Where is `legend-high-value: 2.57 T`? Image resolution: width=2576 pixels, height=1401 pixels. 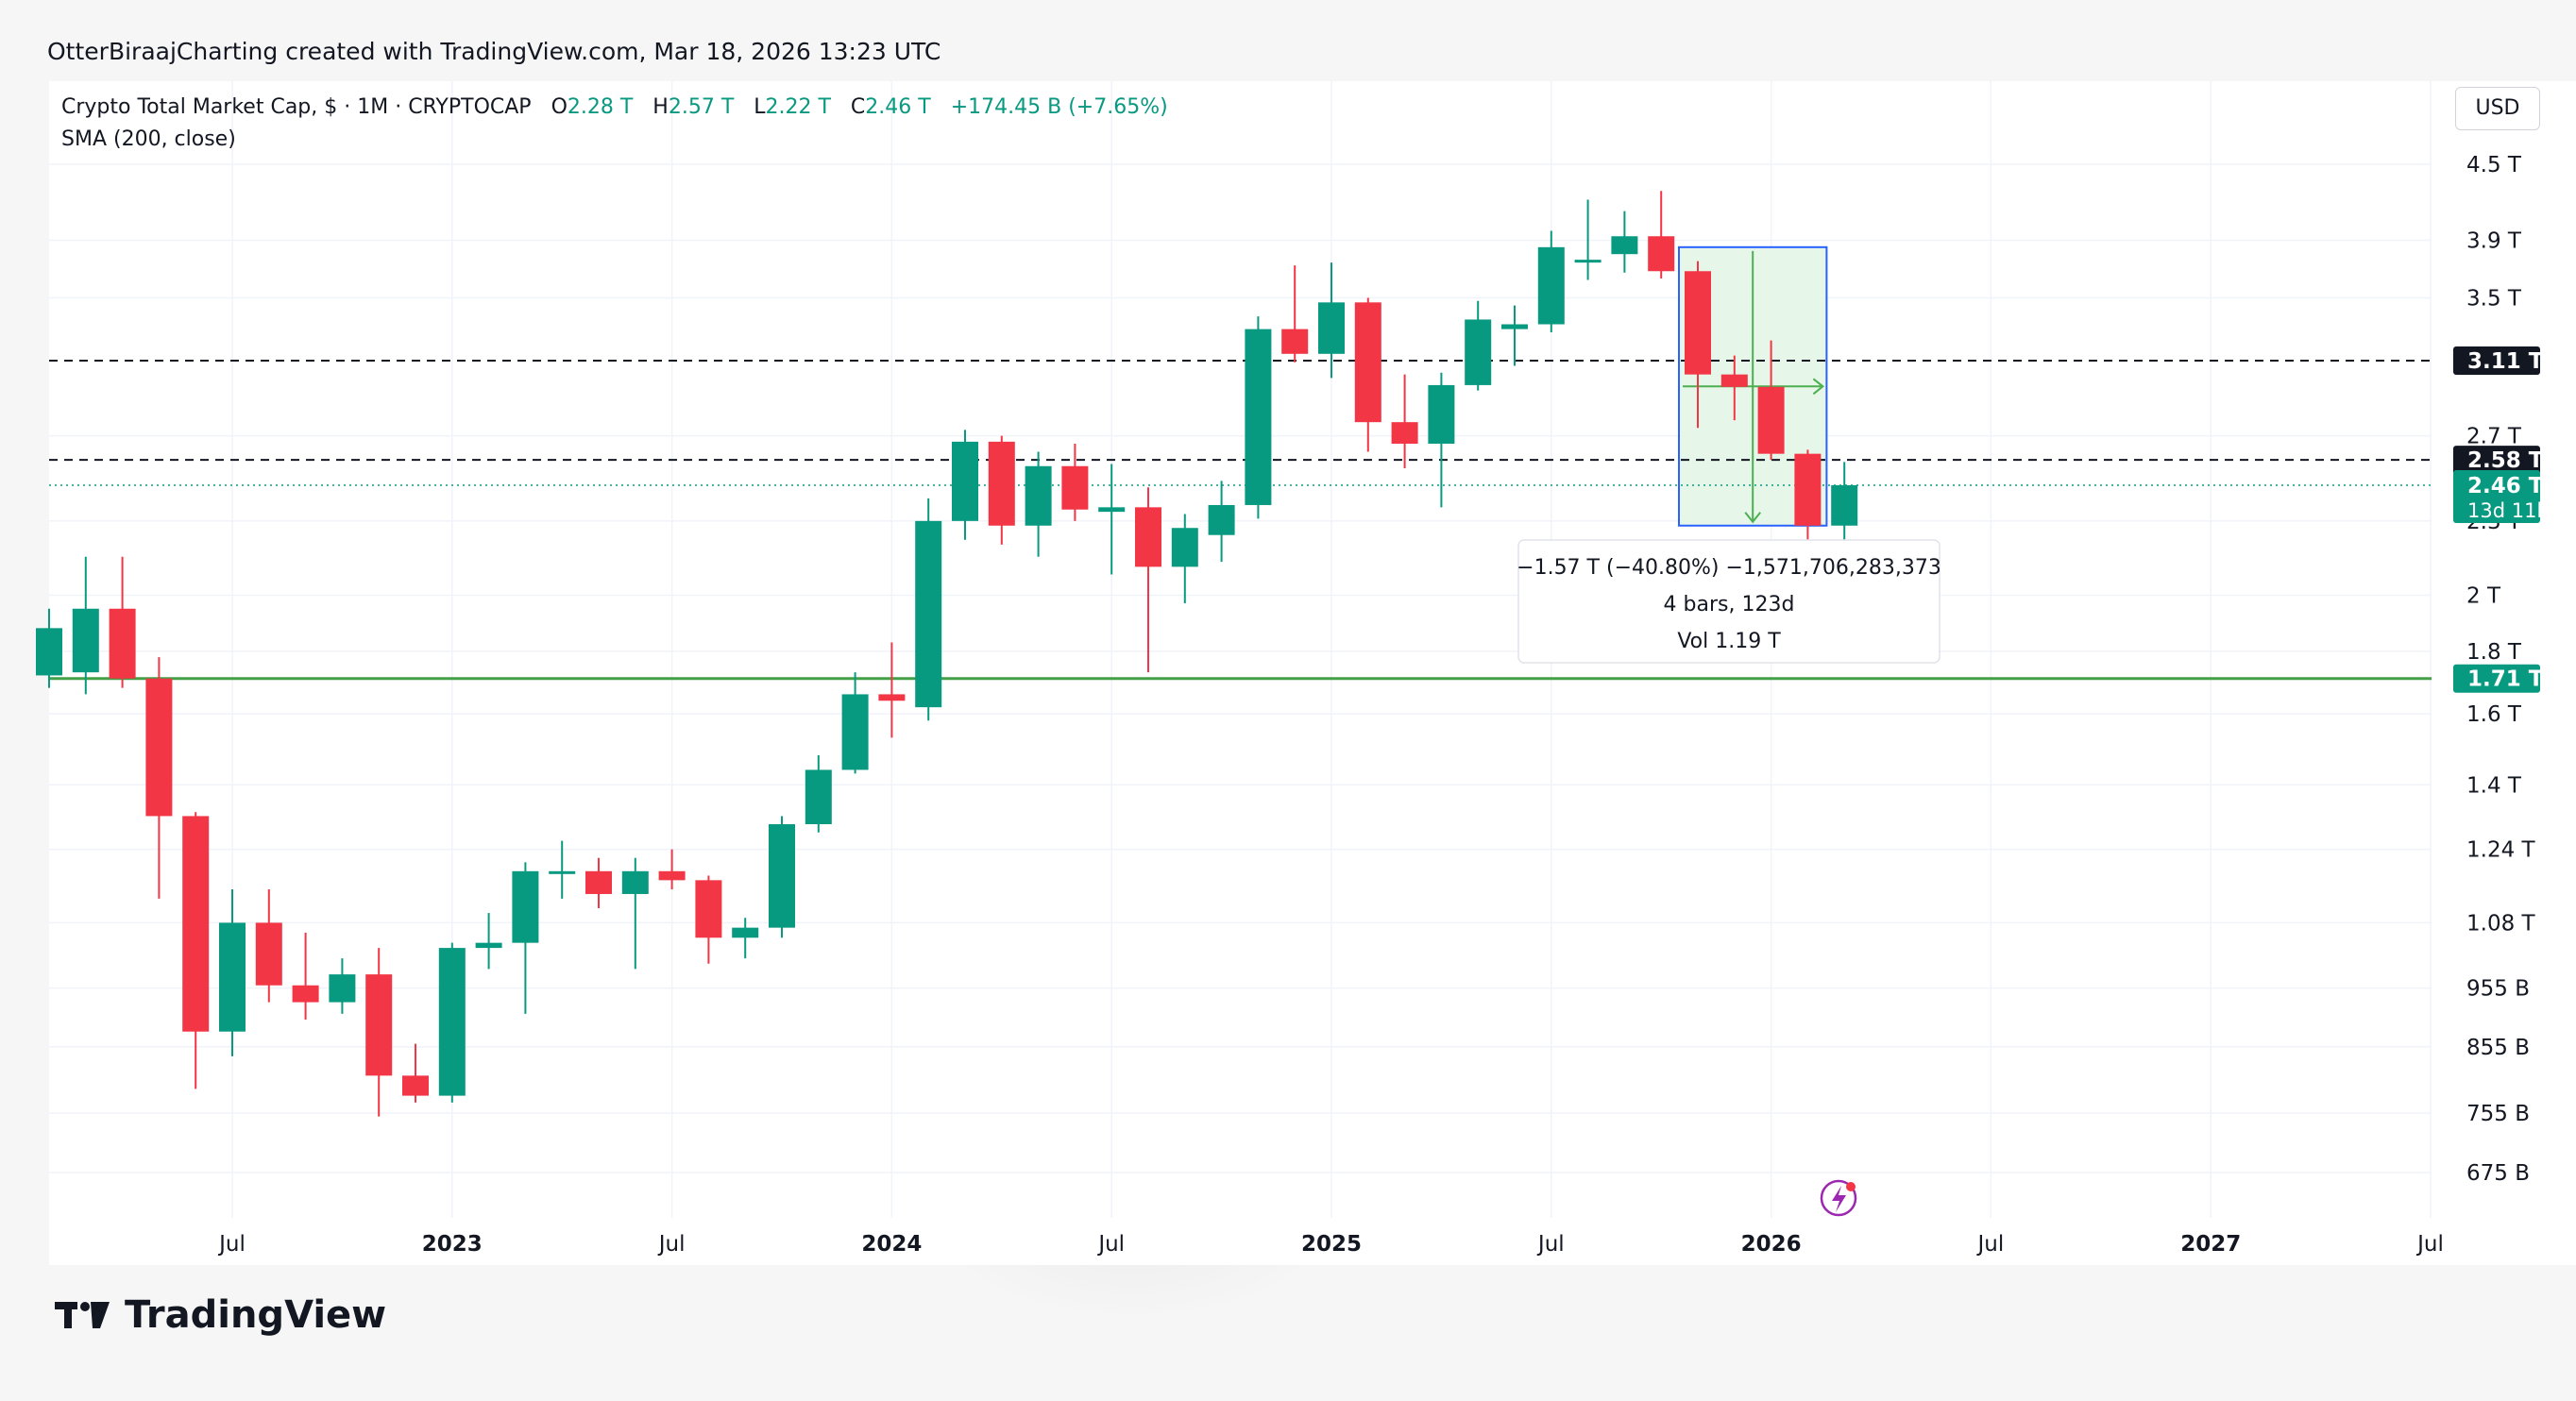 legend-high-value: 2.57 T is located at coordinates (701, 107).